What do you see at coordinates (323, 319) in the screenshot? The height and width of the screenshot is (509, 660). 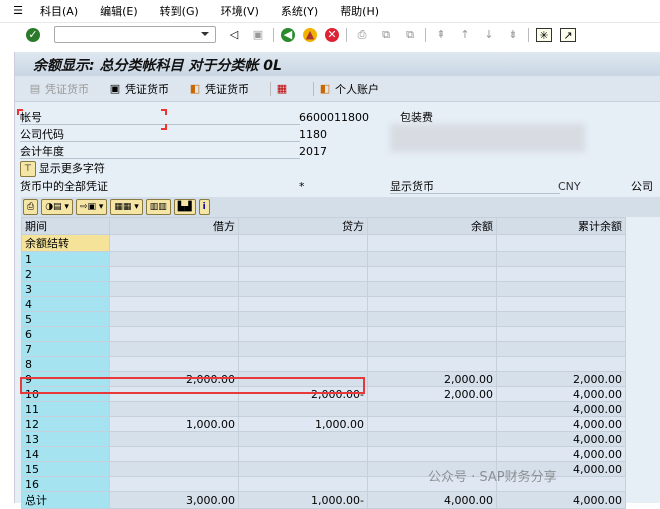 I see `table-row: 5` at bounding box center [323, 319].